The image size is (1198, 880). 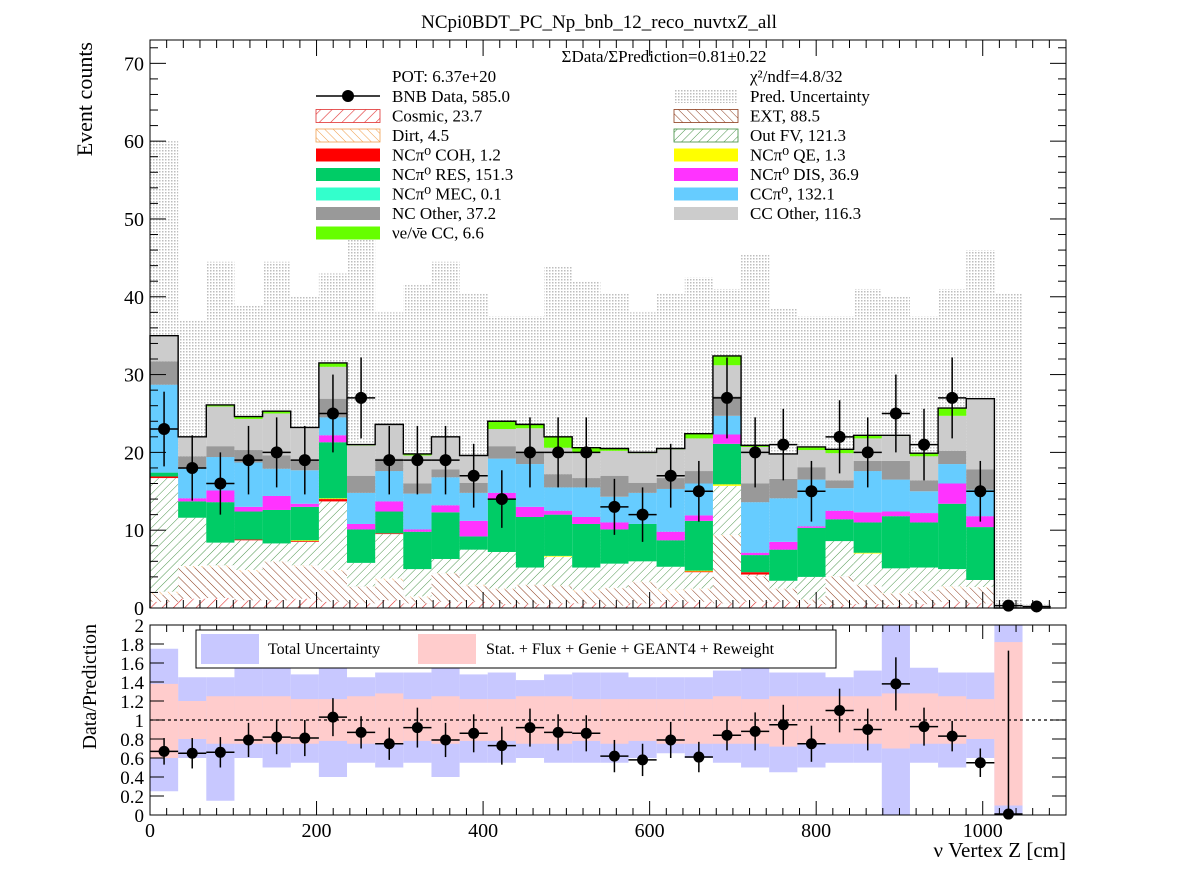 What do you see at coordinates (230, 649) in the screenshot?
I see `ratio-legend-swatch-total` at bounding box center [230, 649].